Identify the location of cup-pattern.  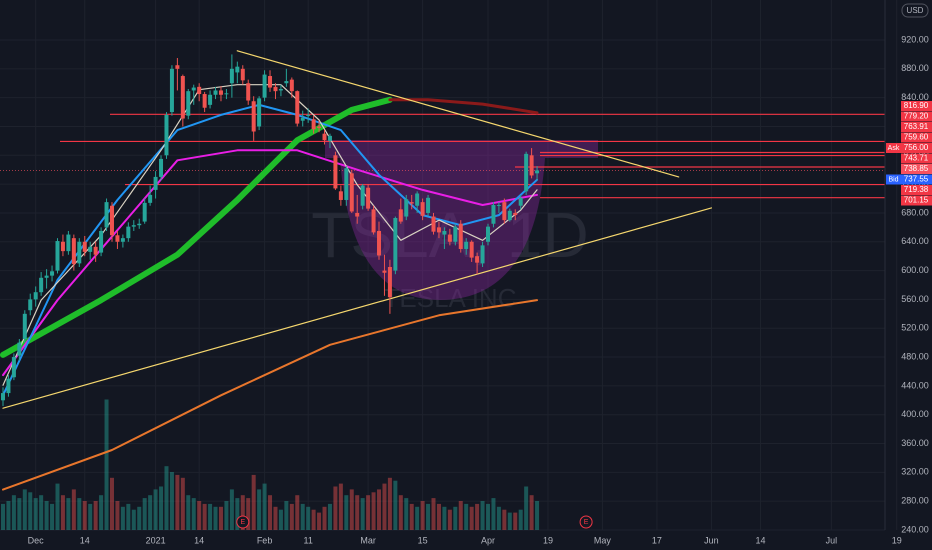
(442, 229).